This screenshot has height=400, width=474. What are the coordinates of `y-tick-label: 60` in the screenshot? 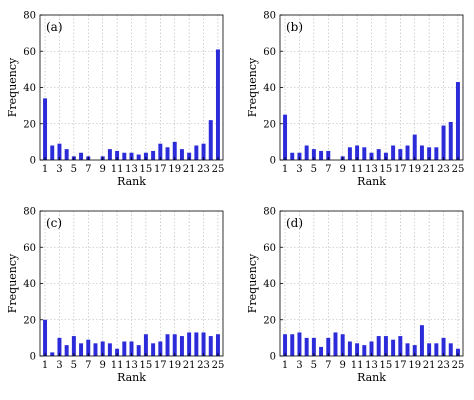 It's located at (269, 248).